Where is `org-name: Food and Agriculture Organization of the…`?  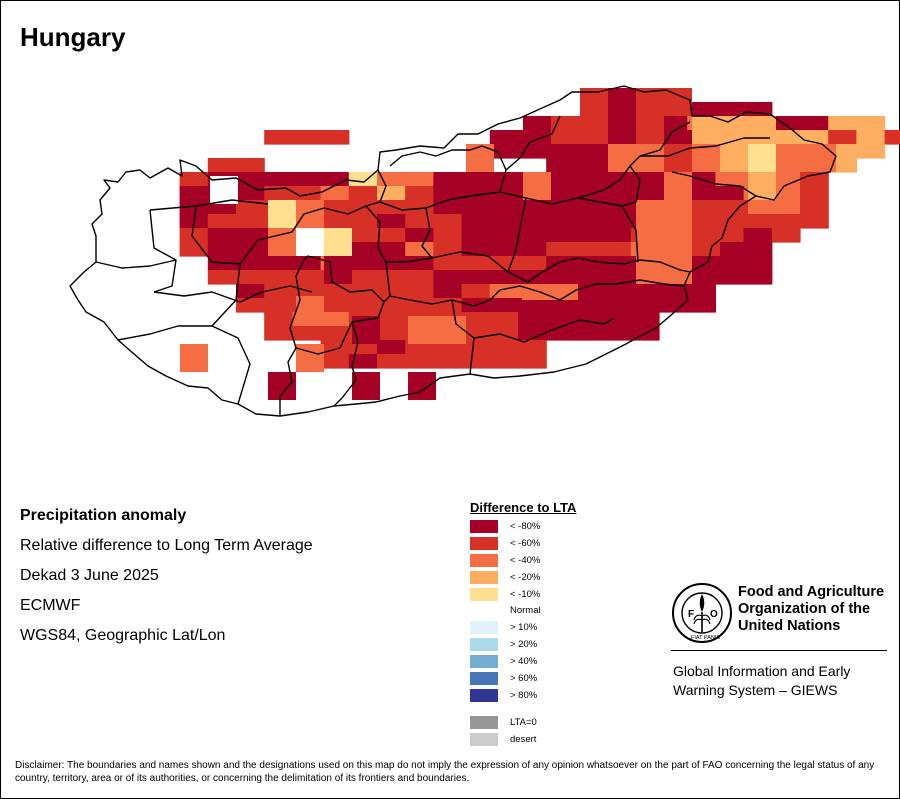 org-name: Food and Agriculture Organization of the… is located at coordinates (811, 609).